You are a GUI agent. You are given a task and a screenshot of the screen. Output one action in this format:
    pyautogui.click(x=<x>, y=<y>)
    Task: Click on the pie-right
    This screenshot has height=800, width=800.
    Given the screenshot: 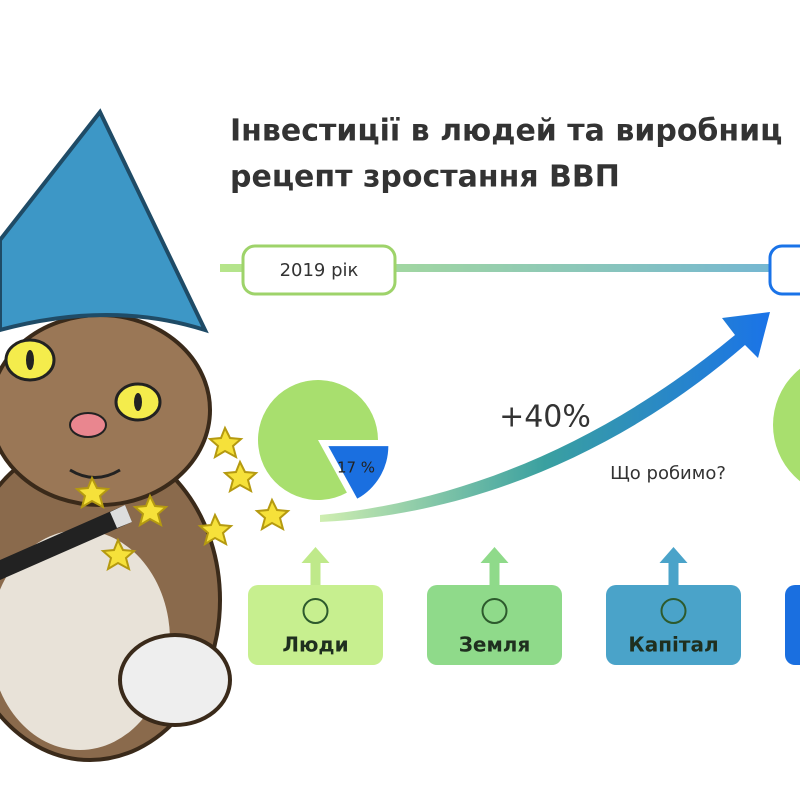 What is the action you would take?
    pyautogui.click(x=786, y=425)
    